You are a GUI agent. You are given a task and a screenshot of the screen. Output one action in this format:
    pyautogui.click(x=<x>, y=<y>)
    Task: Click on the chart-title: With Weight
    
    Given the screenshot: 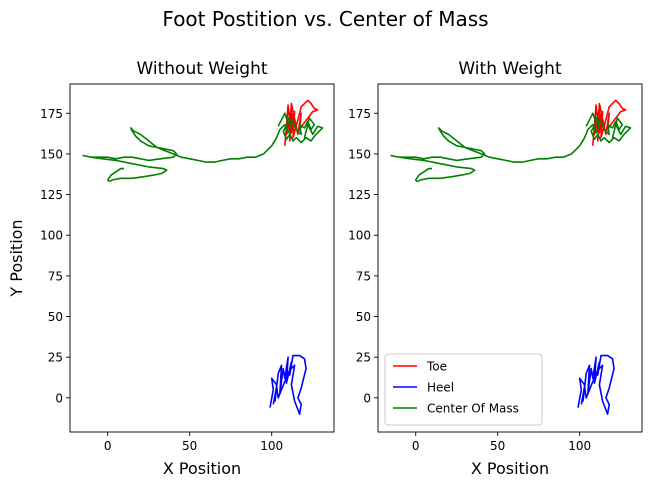 What is the action you would take?
    pyautogui.click(x=510, y=69)
    